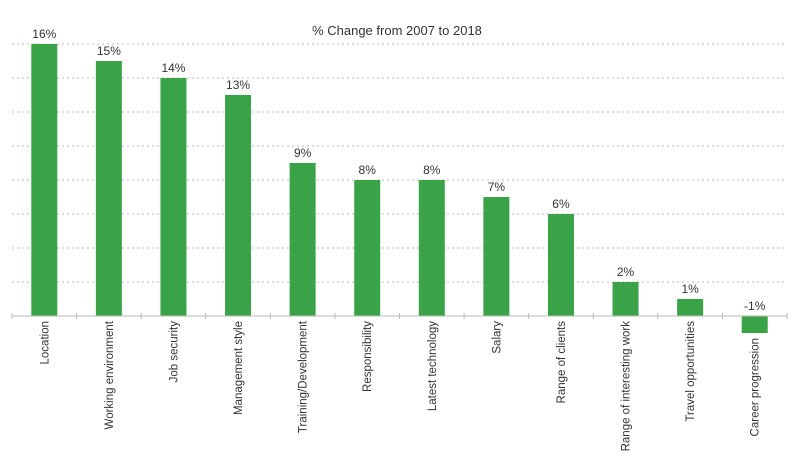 The height and width of the screenshot is (454, 795). What do you see at coordinates (431, 248) in the screenshot?
I see `bar-latest-technology` at bounding box center [431, 248].